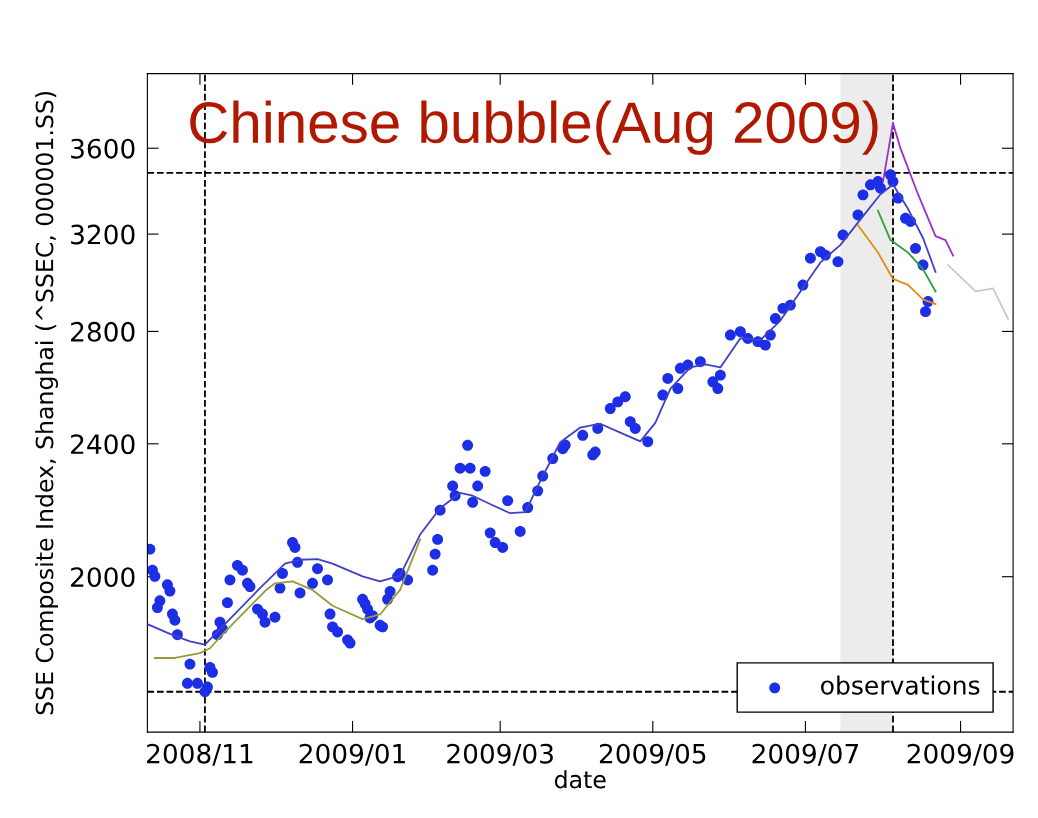 The height and width of the screenshot is (818, 1038). Describe the element at coordinates (352, 754) in the screenshot. I see `x-tick-label: 2009/01` at that location.